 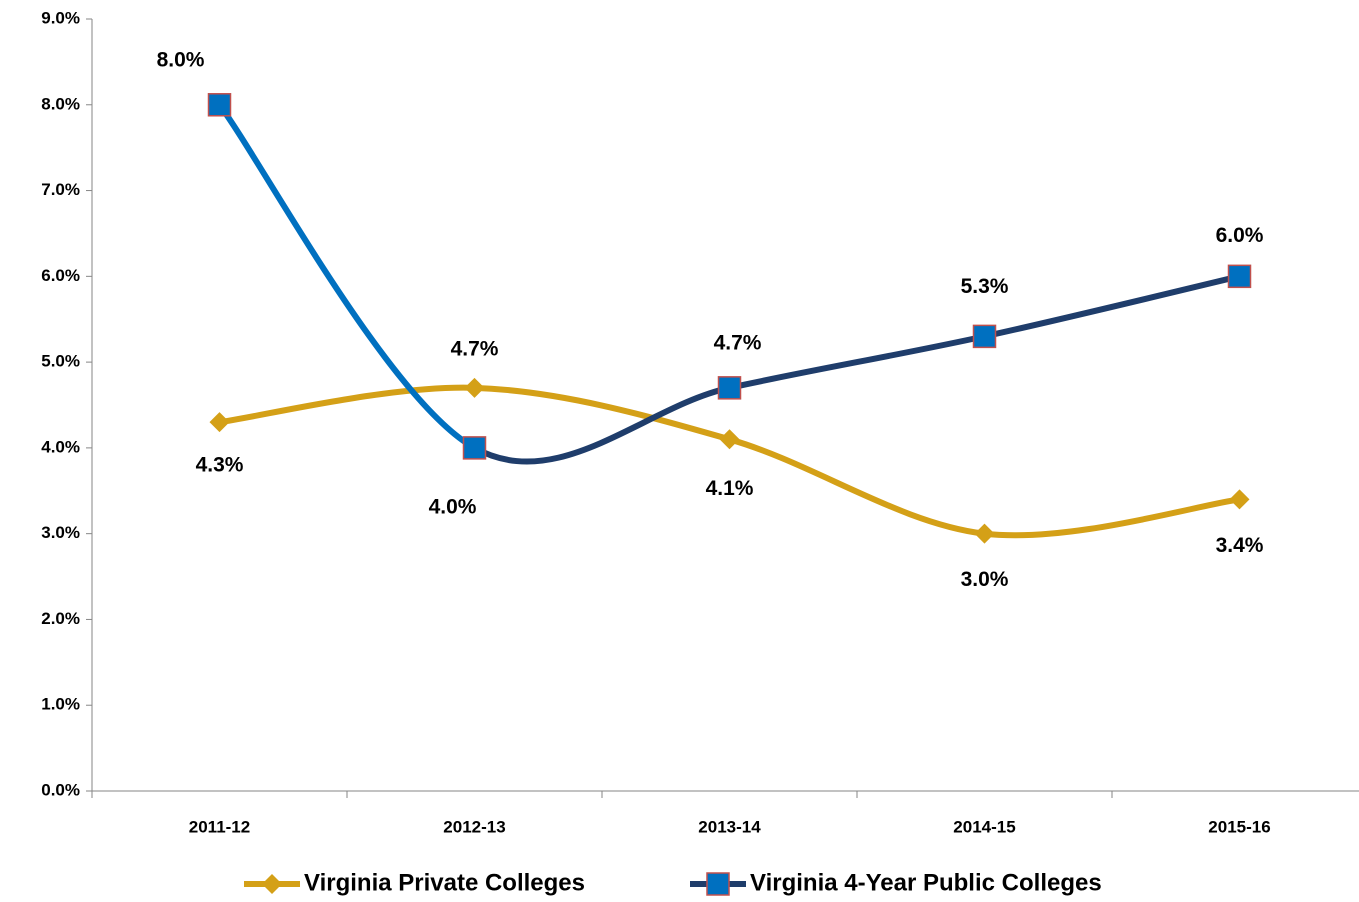 What do you see at coordinates (926, 882) in the screenshot?
I see `legend-label: Virginia 4-Year Public Colleges` at bounding box center [926, 882].